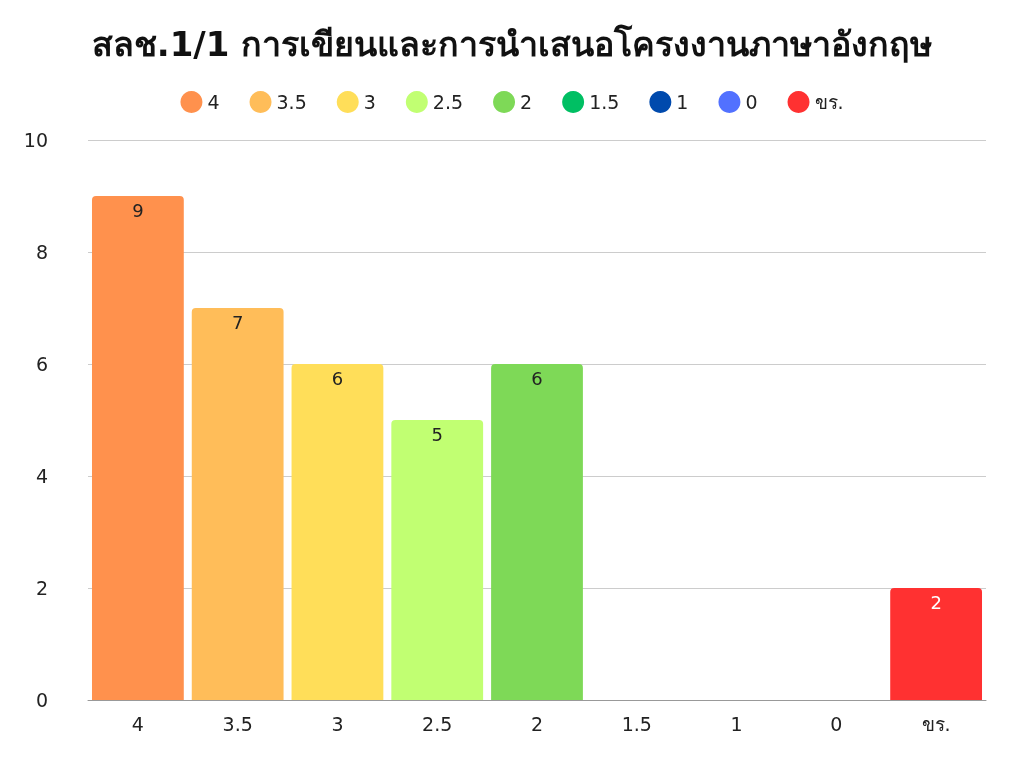 This screenshot has width=1024, height=768. I want to click on data-label: 9, so click(138, 210).